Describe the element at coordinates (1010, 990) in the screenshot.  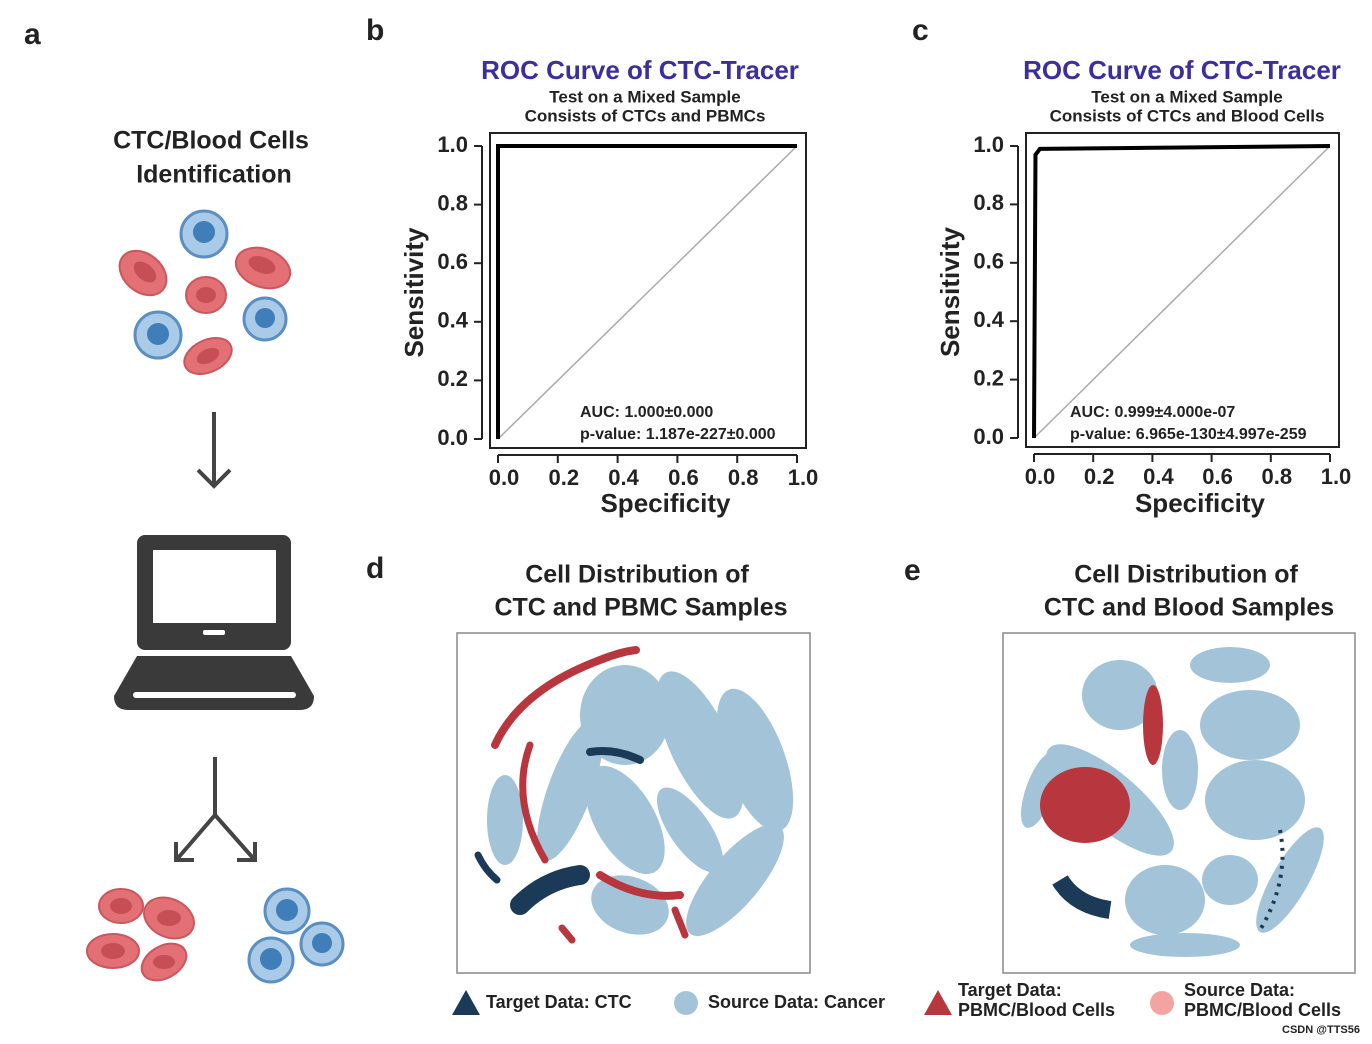
I see `legend-label: Target Data:` at that location.